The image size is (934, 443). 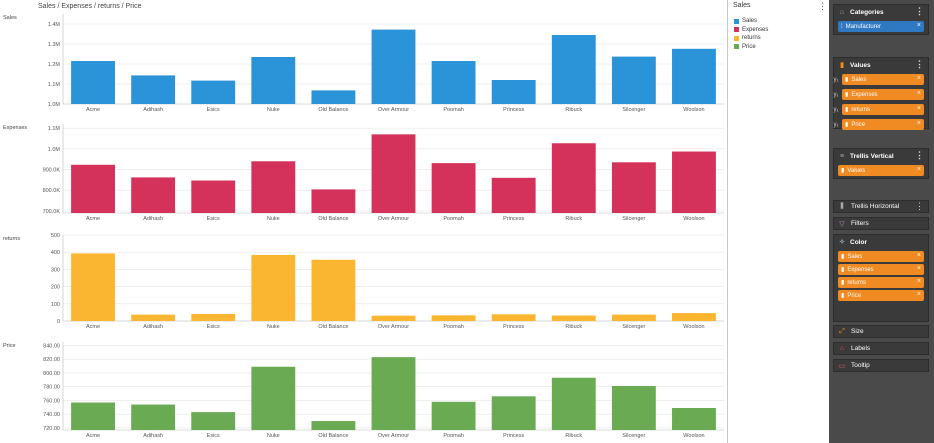 I want to click on legend-menu-icon: ⋮, so click(x=822, y=6).